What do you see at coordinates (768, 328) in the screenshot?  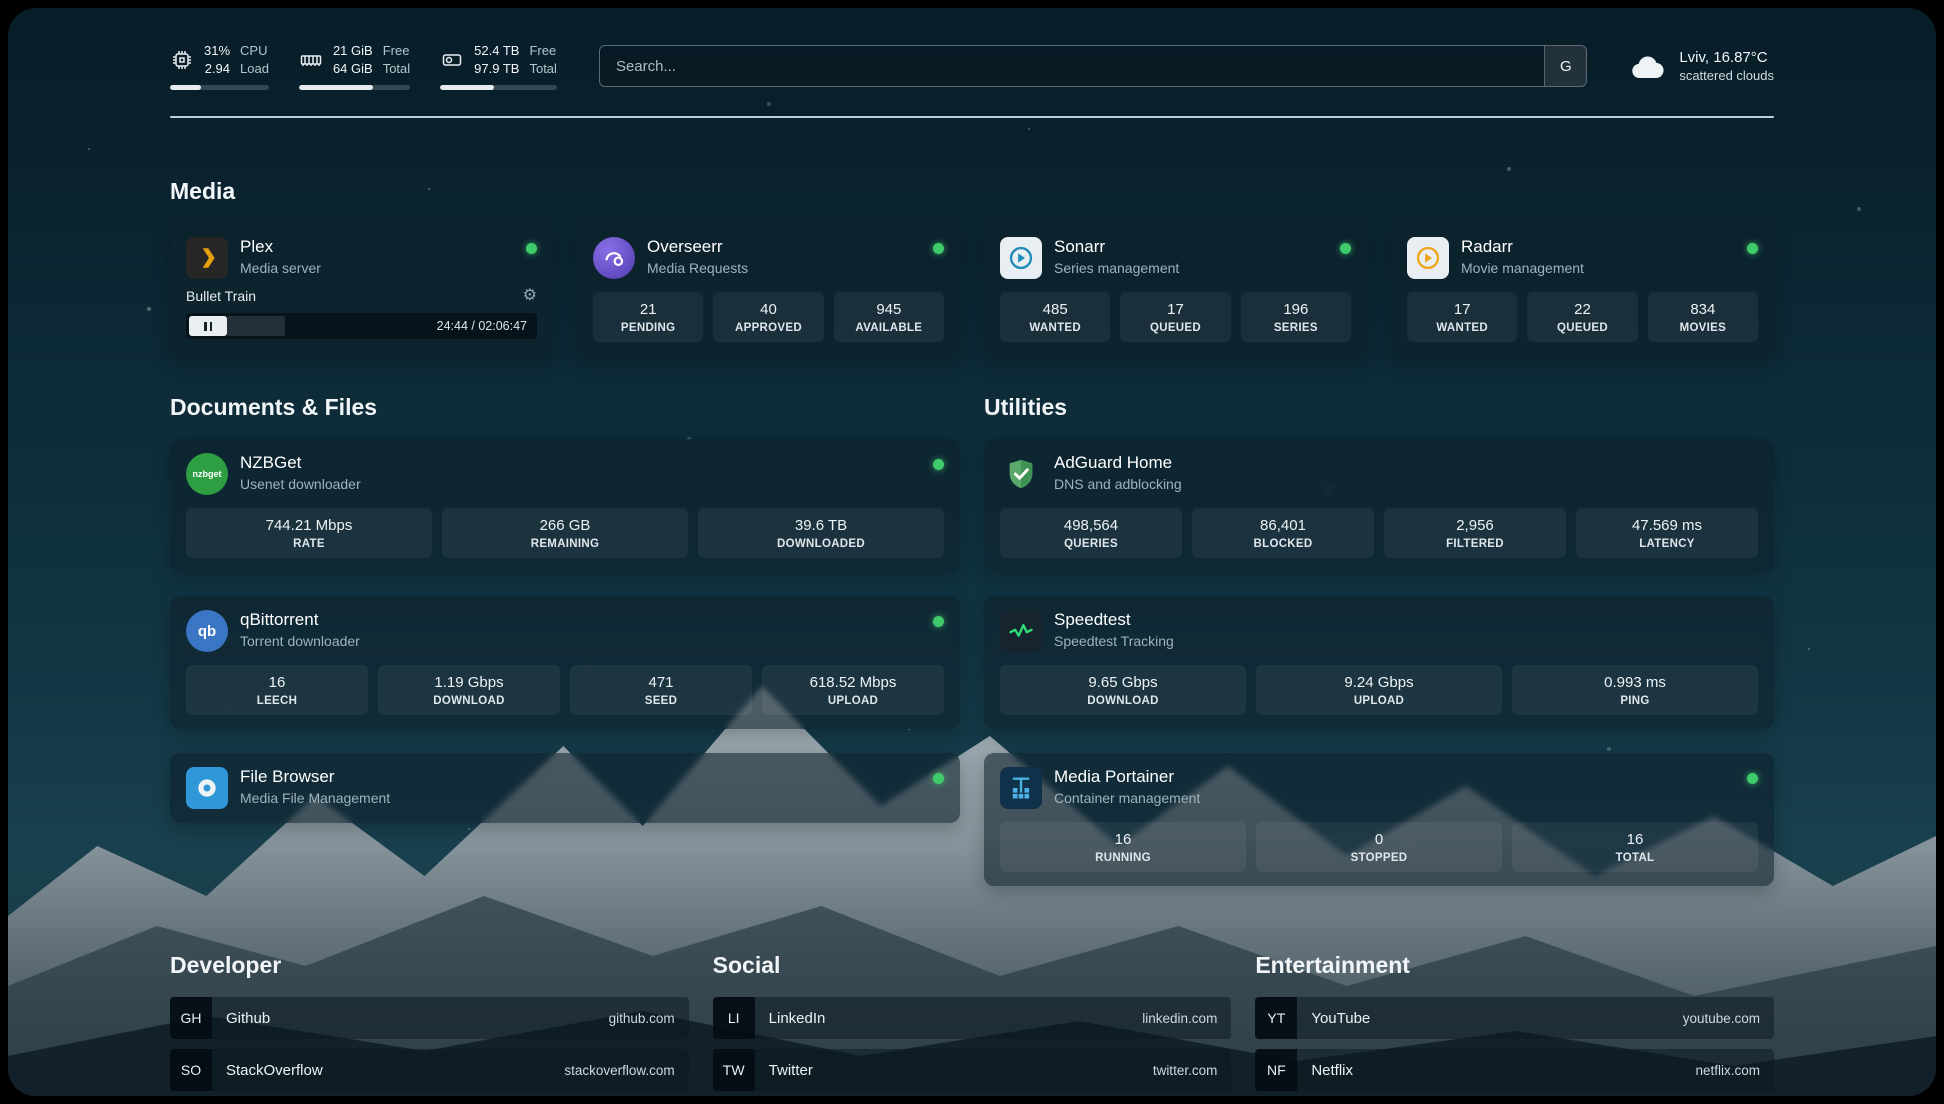 I see `stat-label: APPROVED` at bounding box center [768, 328].